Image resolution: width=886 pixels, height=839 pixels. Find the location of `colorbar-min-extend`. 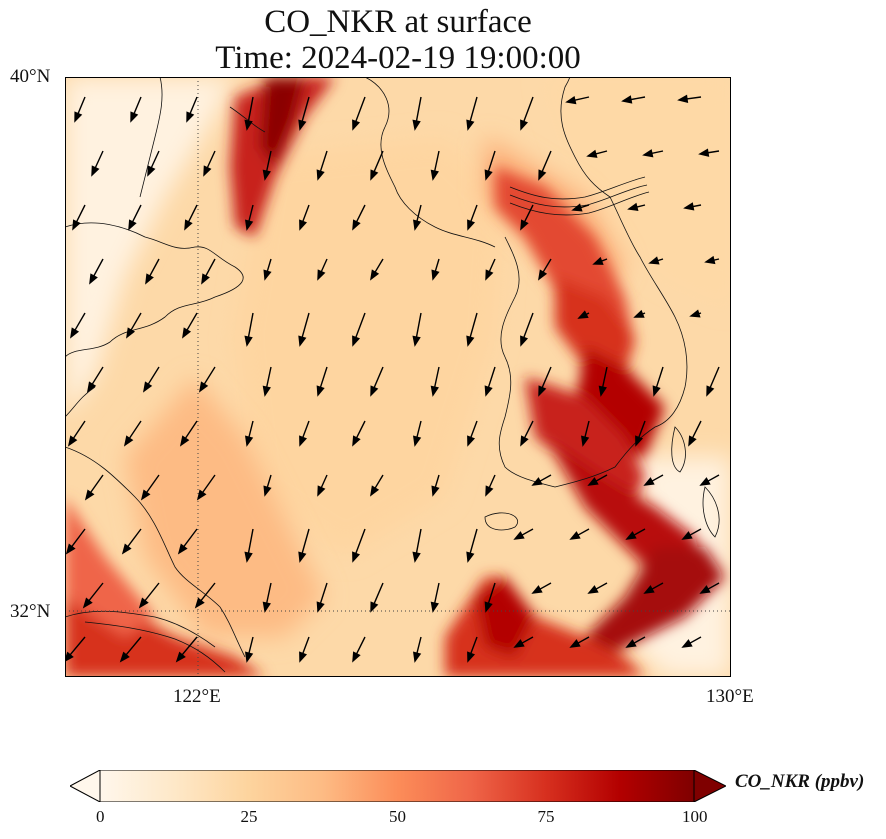

colorbar-min-extend is located at coordinates (85, 786).